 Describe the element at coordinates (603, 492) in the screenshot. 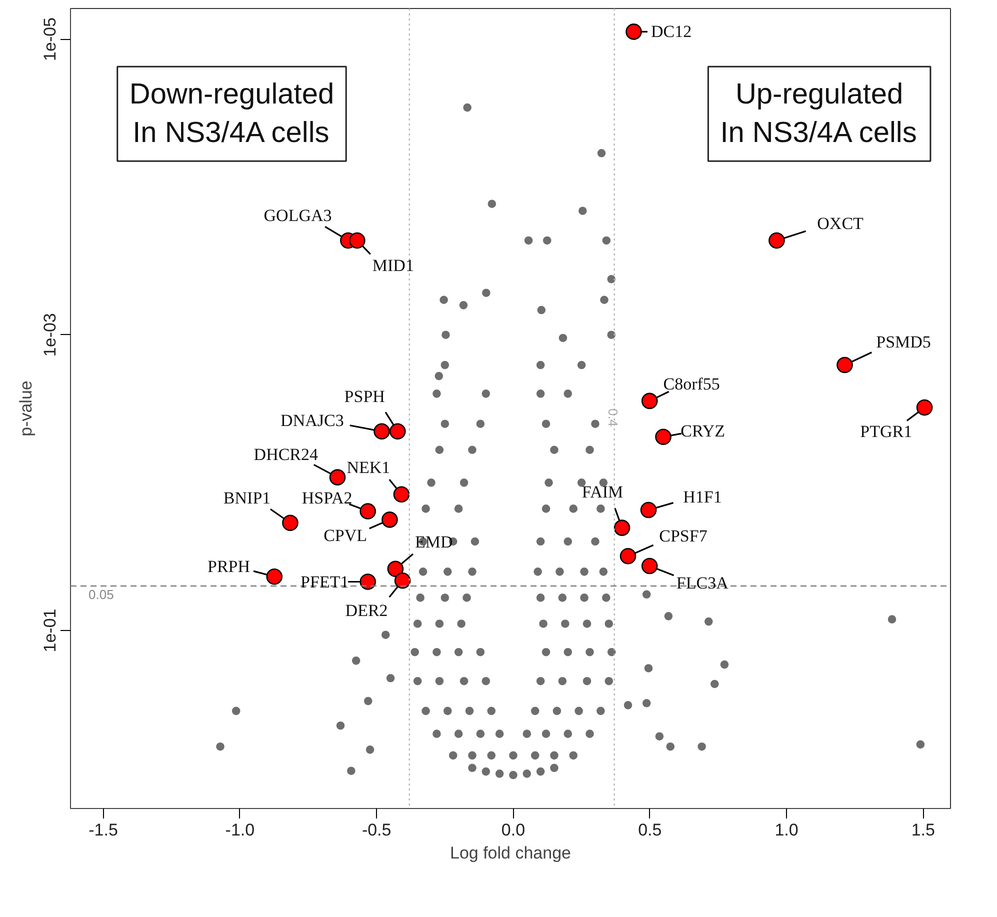

I see `annotation: FAIM` at that location.